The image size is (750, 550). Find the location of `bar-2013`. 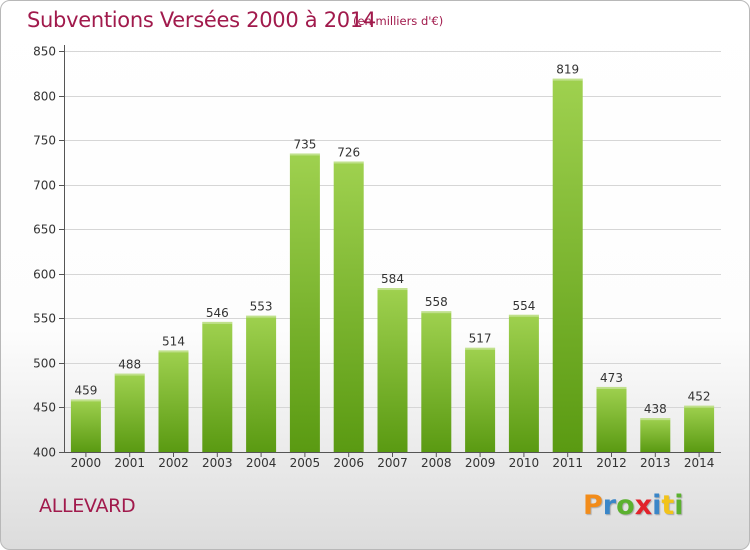

bar-2013 is located at coordinates (655, 435).